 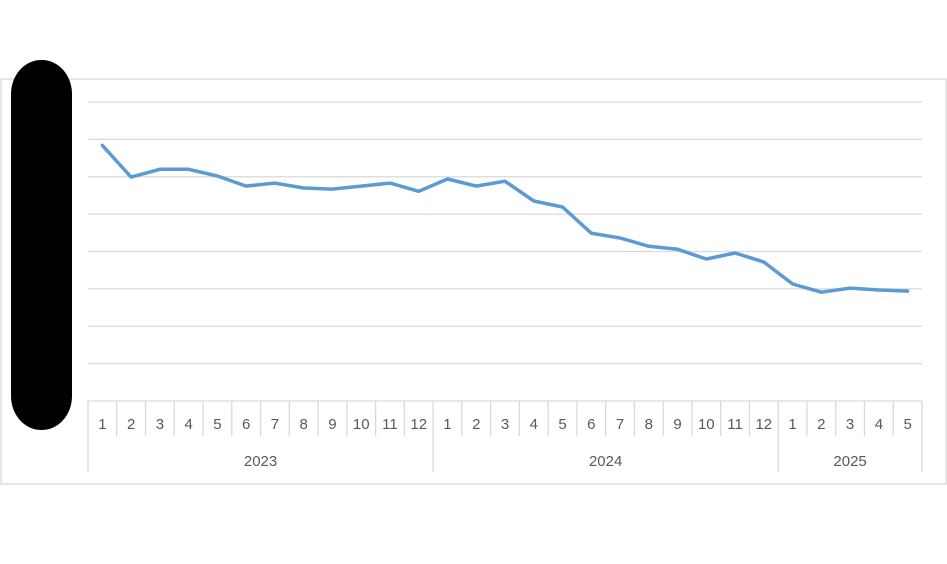 What do you see at coordinates (849, 461) in the screenshot?
I see `group-label: 2025` at bounding box center [849, 461].